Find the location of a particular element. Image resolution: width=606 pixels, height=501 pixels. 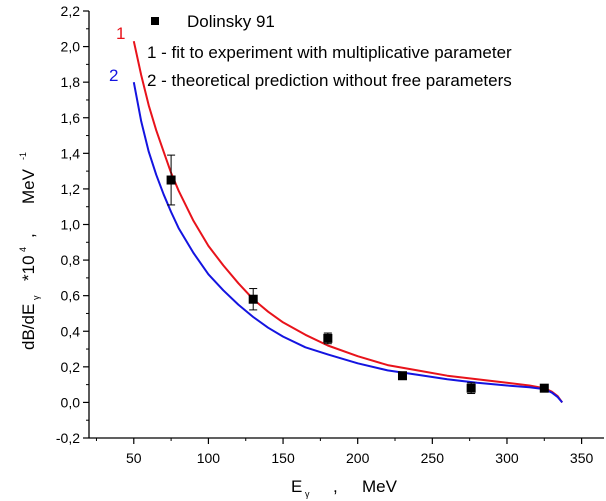

y-tick-label: 2,2 is located at coordinates (71, 11).